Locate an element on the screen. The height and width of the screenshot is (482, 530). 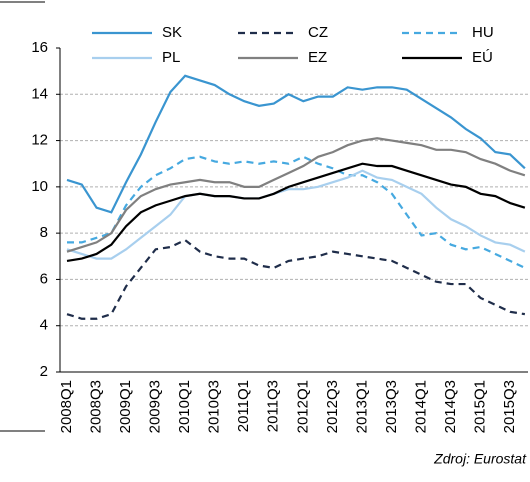
y-tick-label: 4 is located at coordinates (44, 325).